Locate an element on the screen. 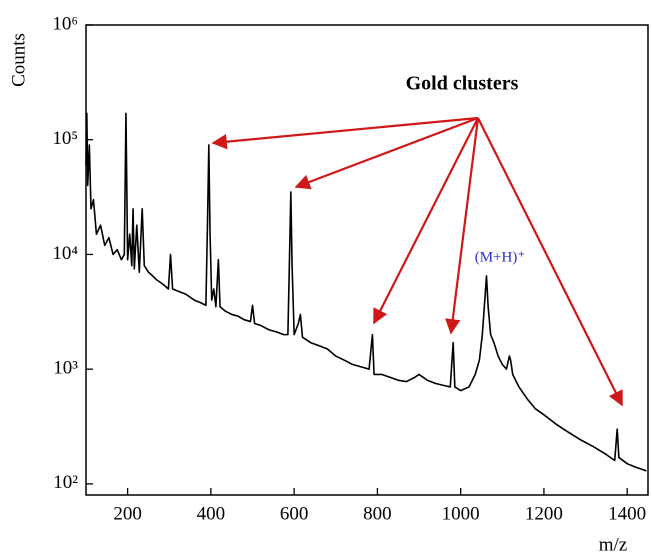 The width and height of the screenshot is (652, 558). y-axis-label: Counts is located at coordinates (18, 60).